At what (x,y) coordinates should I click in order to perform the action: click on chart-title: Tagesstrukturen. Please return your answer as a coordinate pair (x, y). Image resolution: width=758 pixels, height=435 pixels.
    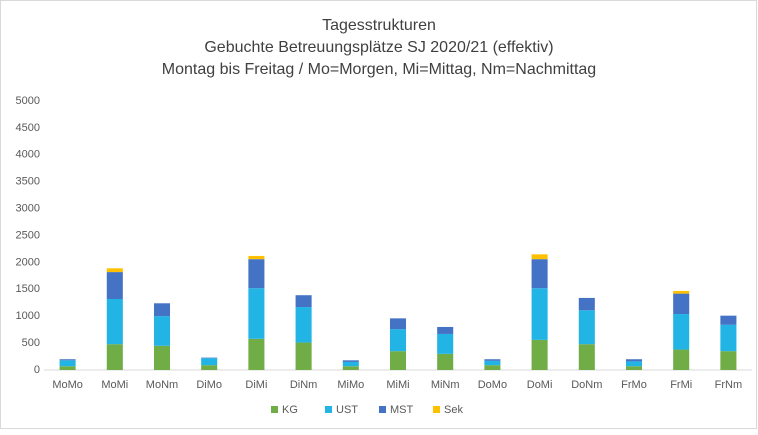
    Looking at the image, I should click on (379, 25).